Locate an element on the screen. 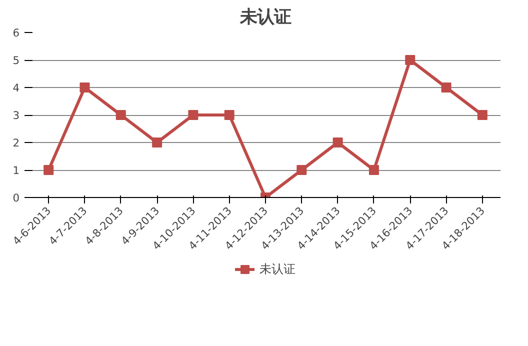 This screenshot has width=528, height=346. y-tick-label: 6 is located at coordinates (16, 33).